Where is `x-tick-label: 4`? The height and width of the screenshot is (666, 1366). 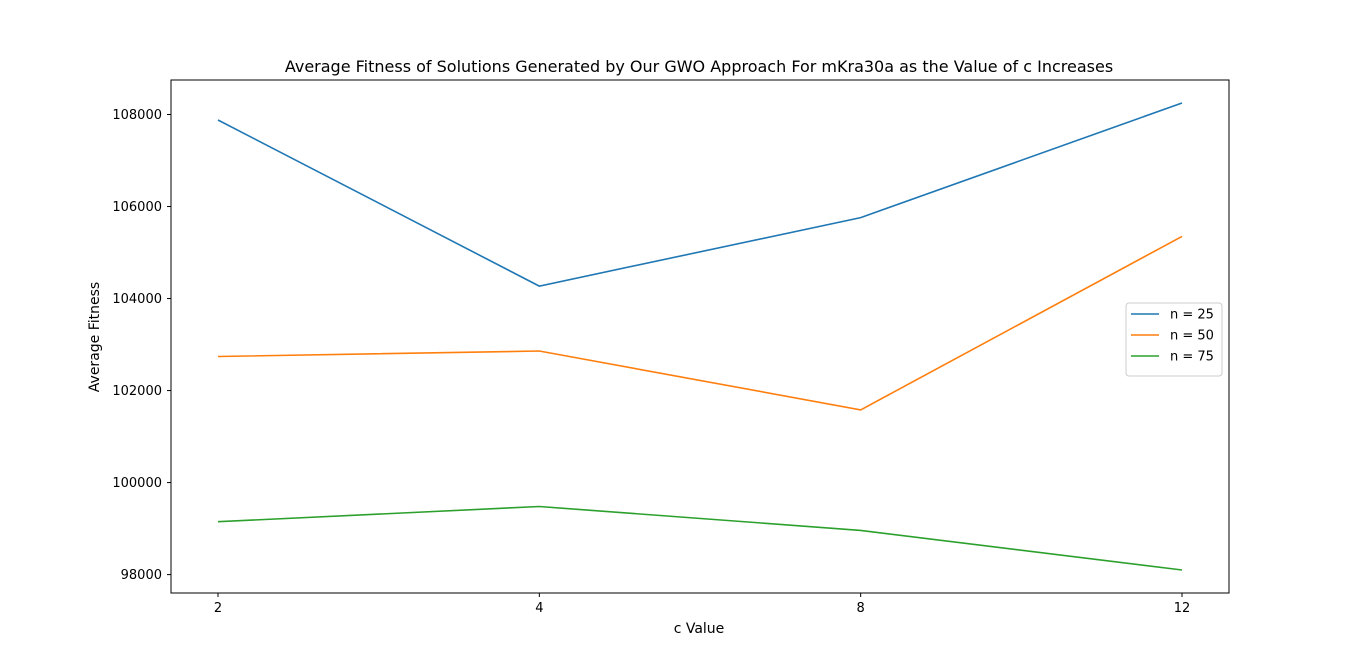 x-tick-label: 4 is located at coordinates (539, 608).